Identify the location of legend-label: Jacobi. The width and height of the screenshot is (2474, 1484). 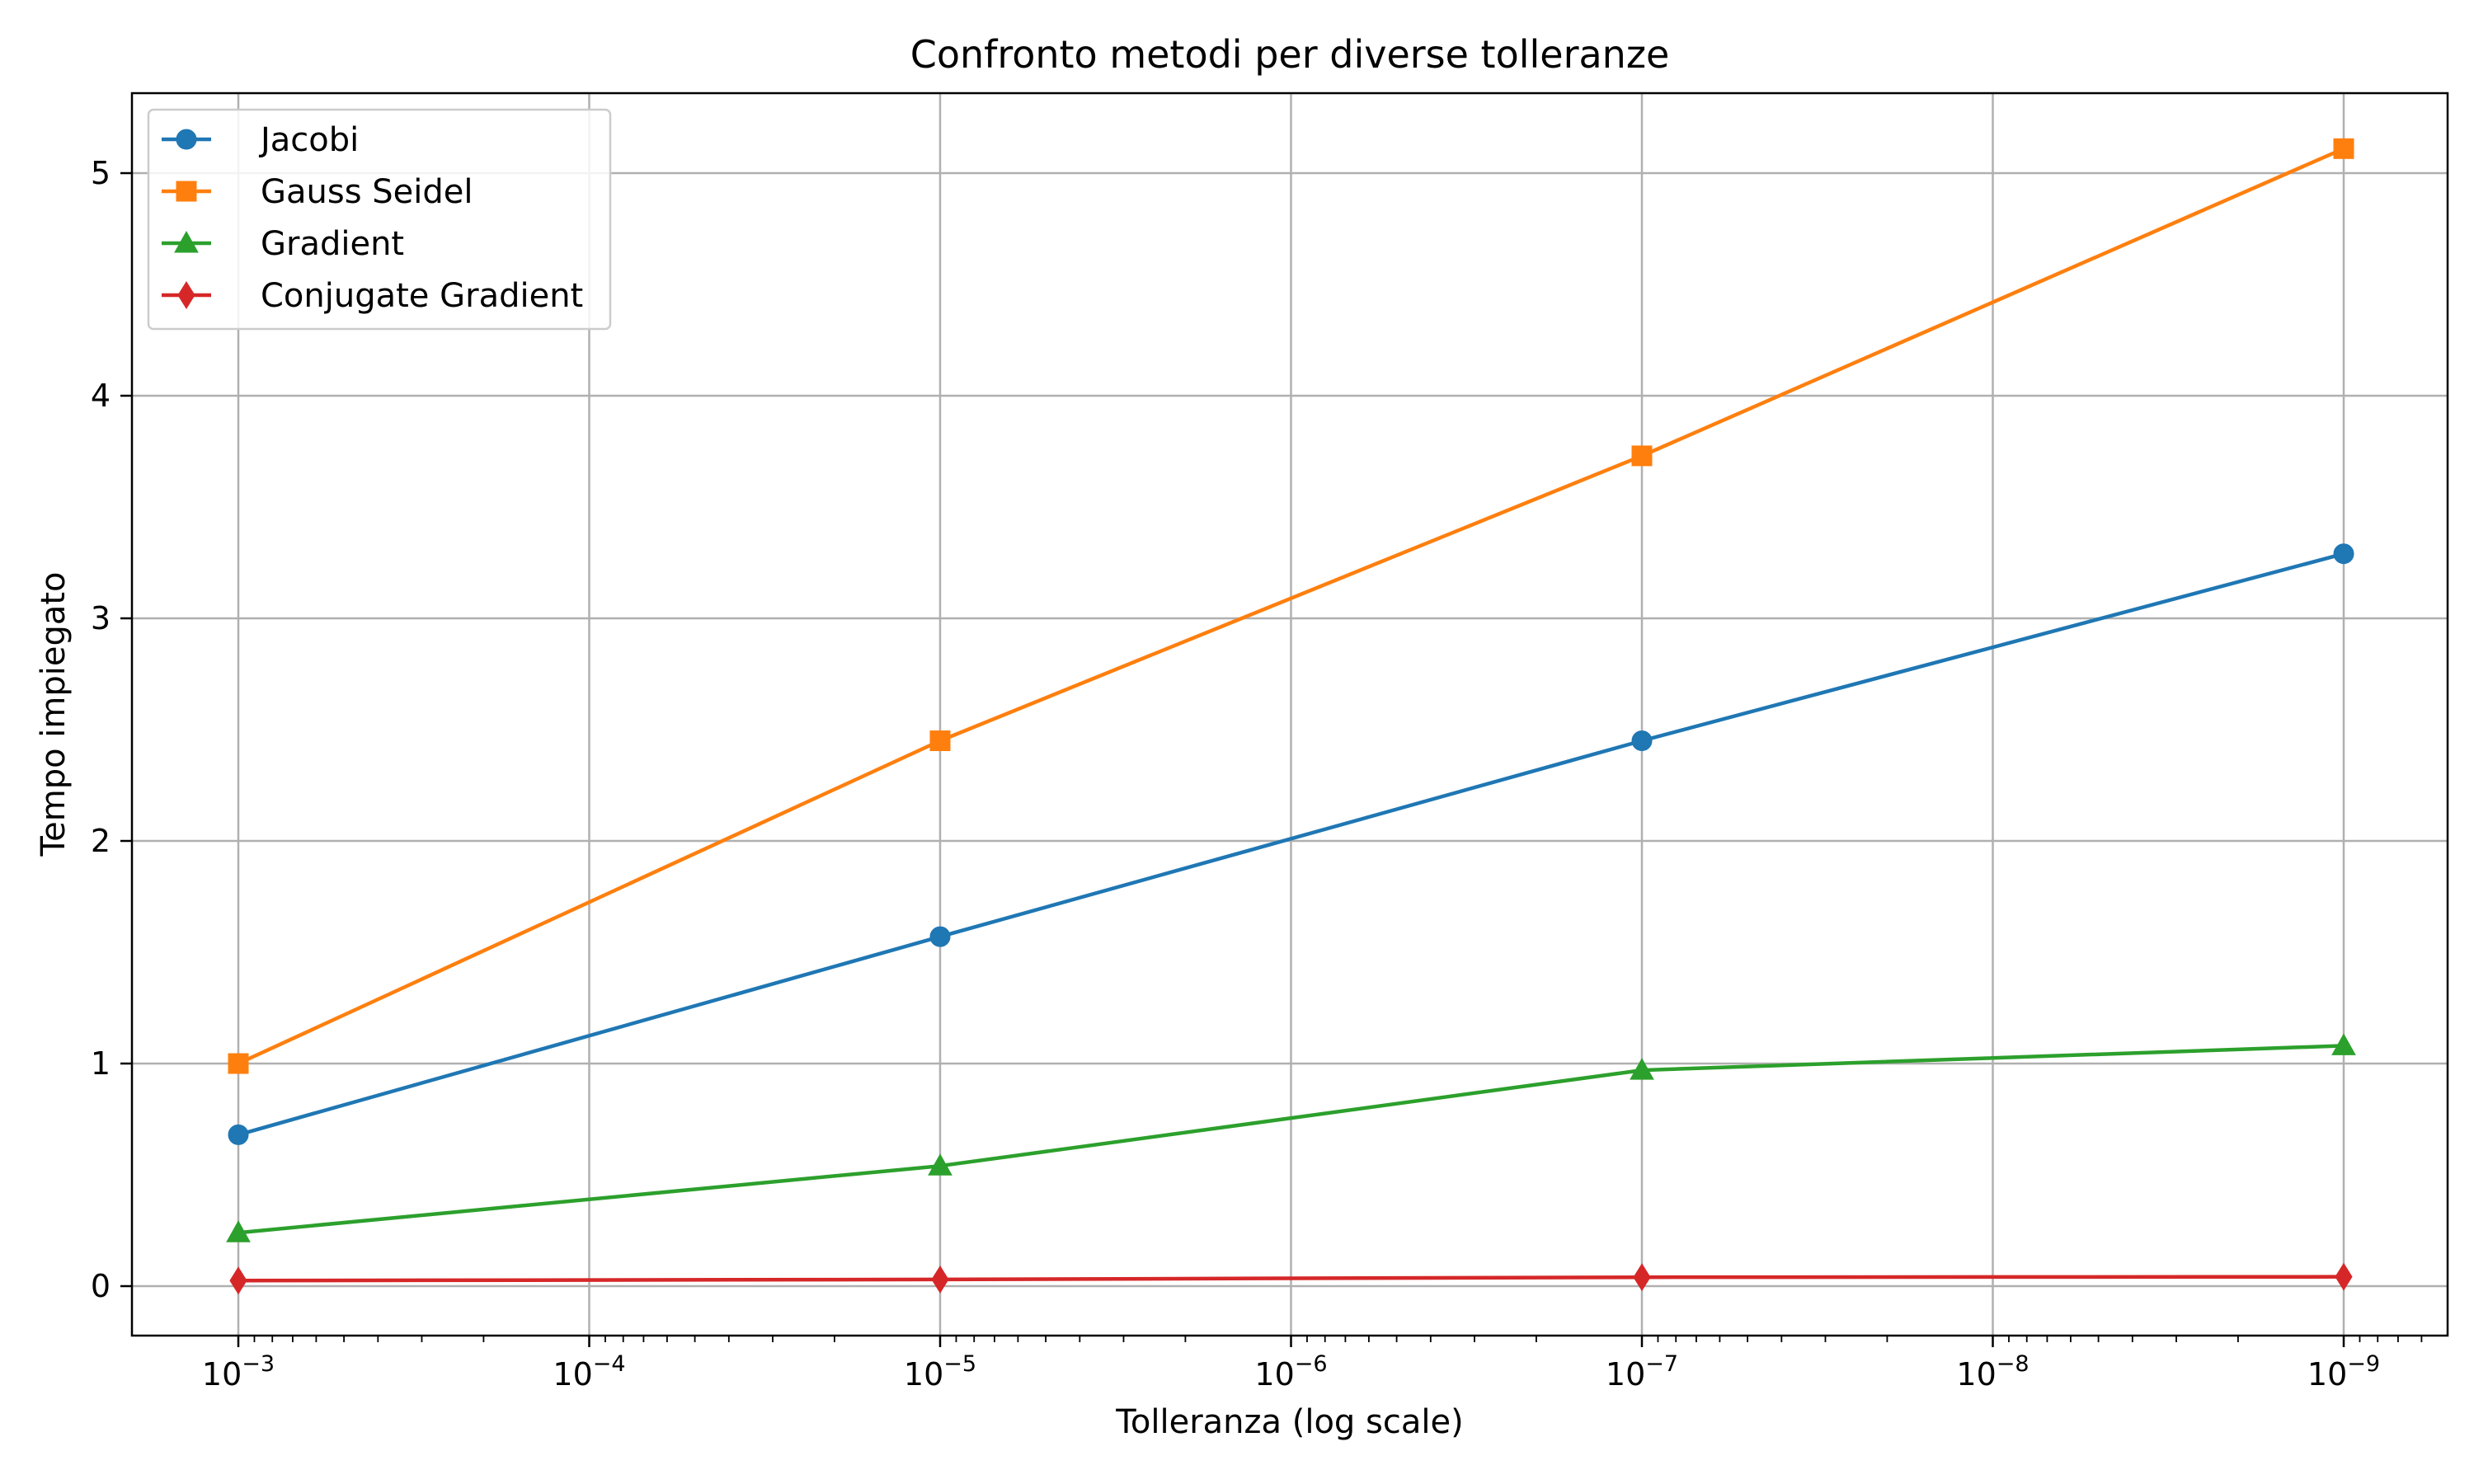
(308, 140).